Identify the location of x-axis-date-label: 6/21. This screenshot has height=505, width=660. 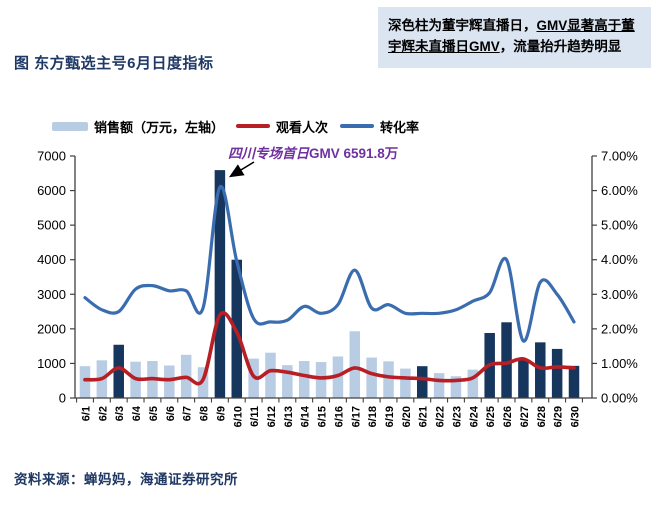
(424, 416).